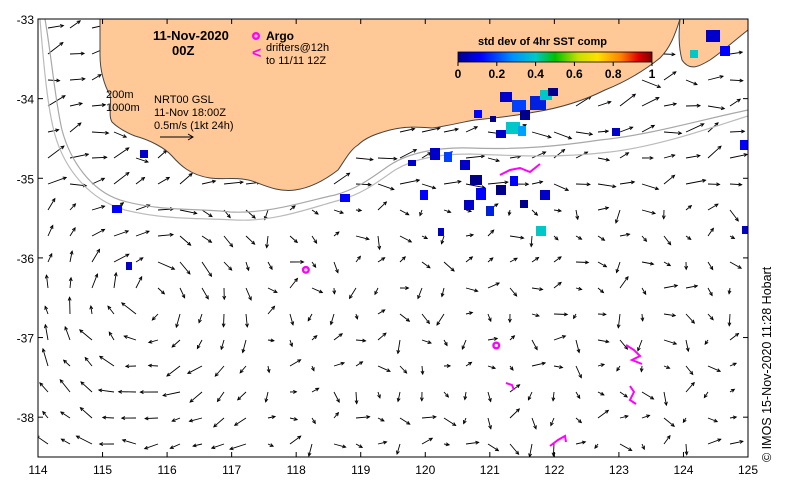 The width and height of the screenshot is (790, 492). Describe the element at coordinates (360, 470) in the screenshot. I see `x-tick-label: 119` at that location.